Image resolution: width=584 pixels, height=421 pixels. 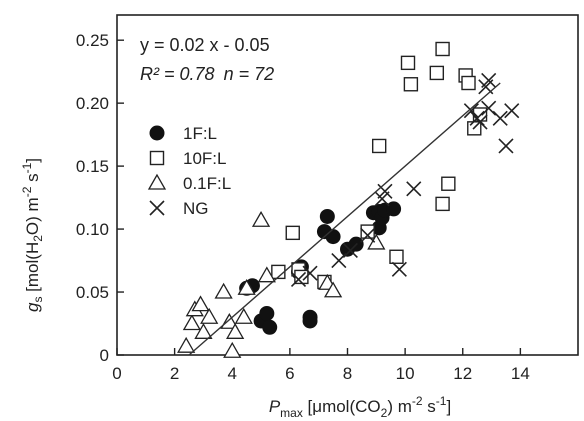 I want to click on y-tick-label: 0.05, so click(x=92, y=292).